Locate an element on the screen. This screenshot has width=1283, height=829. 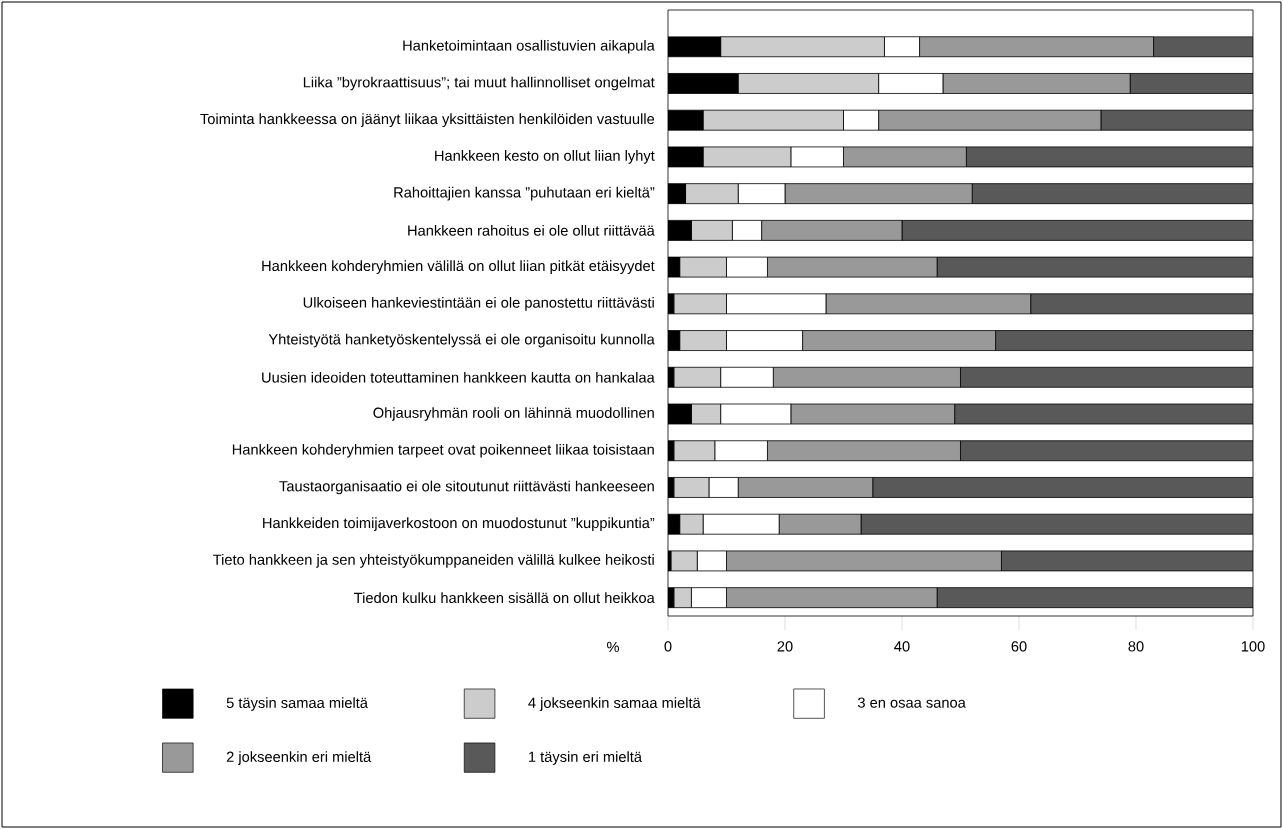
y-tick-label: Tiedon kulku hankkeen sisällä on ollut heikkoa is located at coordinates (504, 598).